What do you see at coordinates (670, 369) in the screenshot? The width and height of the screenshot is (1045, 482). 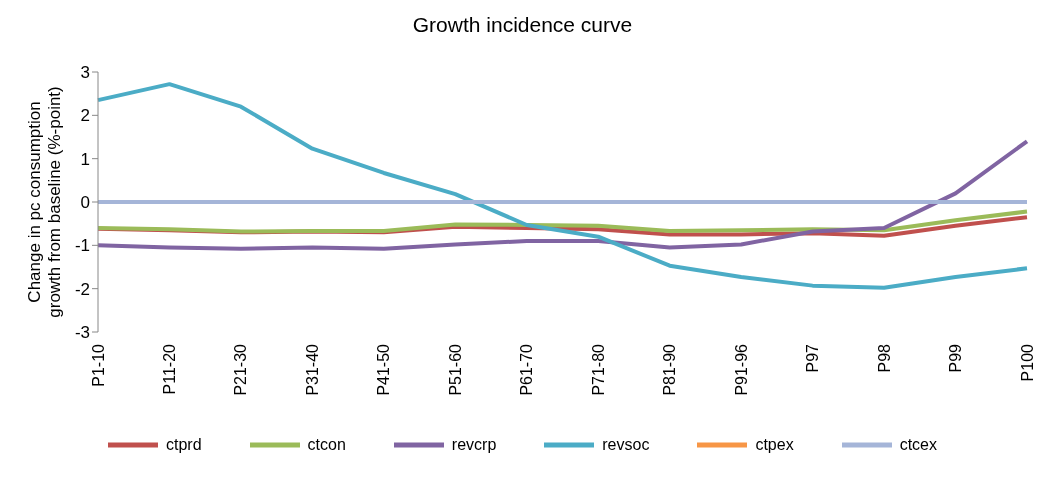 I see `x-tick-label: P81-90` at bounding box center [670, 369].